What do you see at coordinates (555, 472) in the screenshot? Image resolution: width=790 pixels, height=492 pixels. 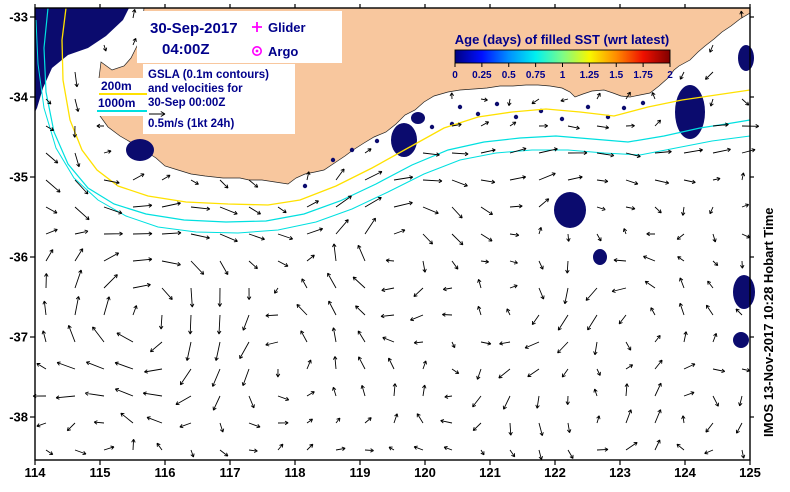 I see `x-axis-tick-label: 122` at bounding box center [555, 472].